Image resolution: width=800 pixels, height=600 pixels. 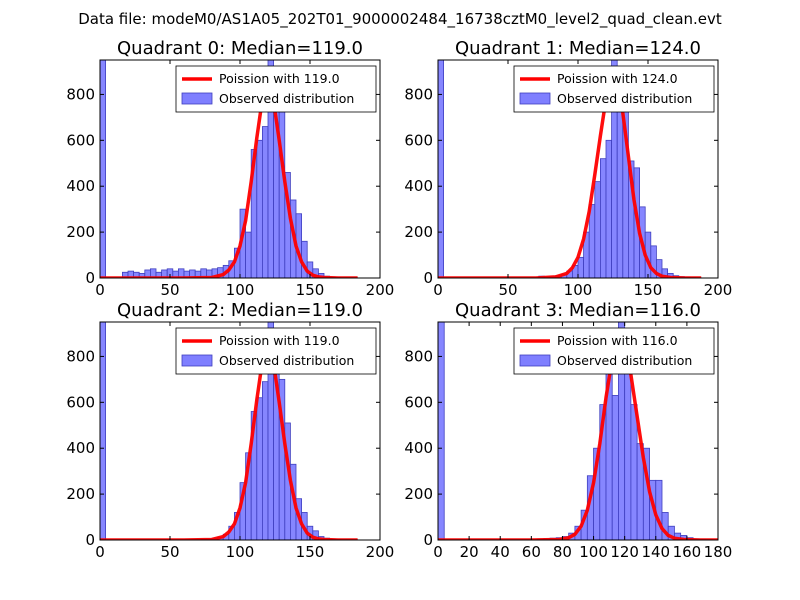 I want to click on x-tick-label: 60, so click(x=531, y=552).